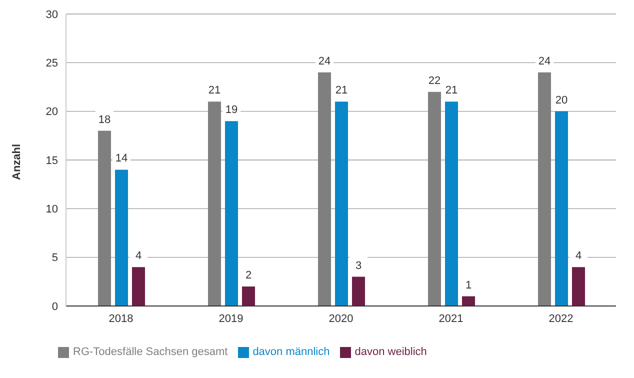 This screenshot has width=634, height=378. Describe the element at coordinates (121, 158) in the screenshot. I see `data-label: 14` at that location.